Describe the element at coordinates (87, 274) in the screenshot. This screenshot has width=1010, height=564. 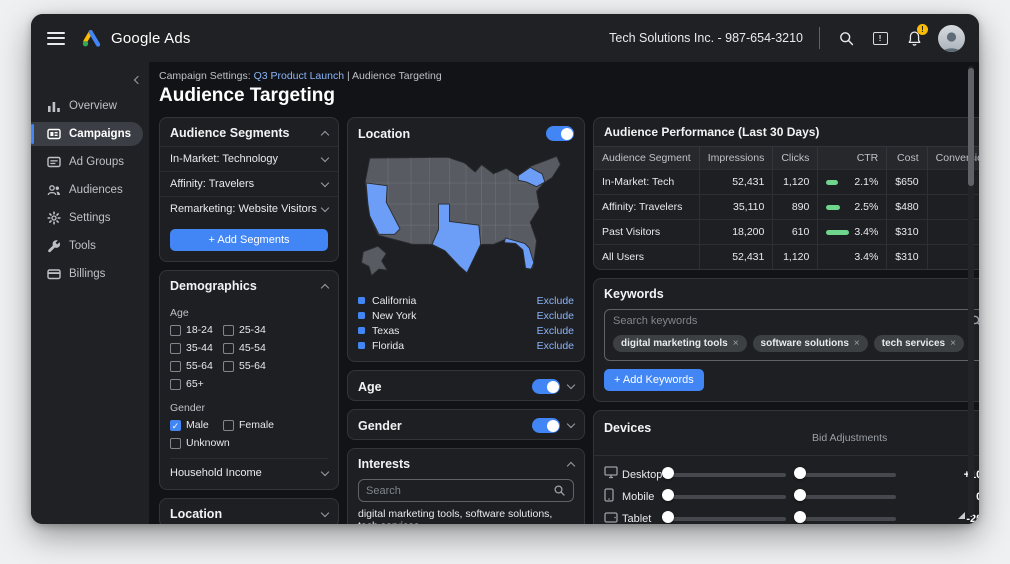
I see `sidebar-item-billings: Billings` at that location.